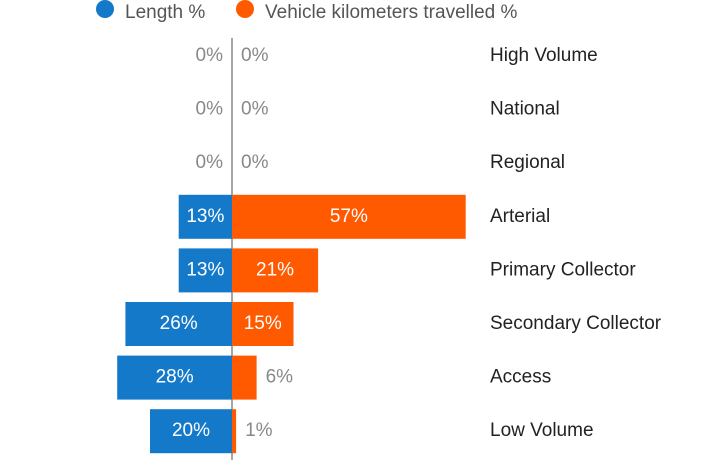 This screenshot has width=723, height=460. I want to click on category-label: Arterial, so click(520, 216).